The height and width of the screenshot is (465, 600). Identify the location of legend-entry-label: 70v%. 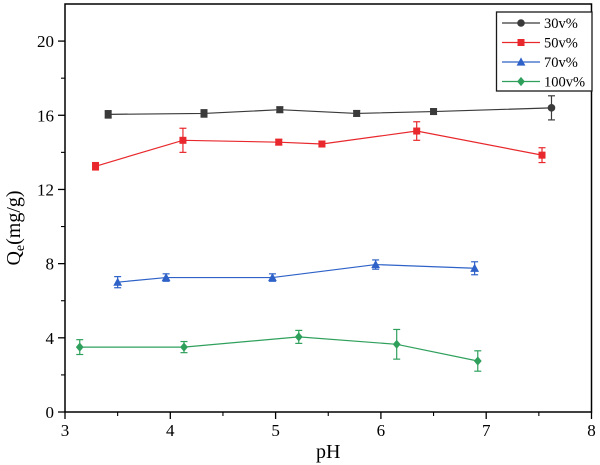
(561, 63).